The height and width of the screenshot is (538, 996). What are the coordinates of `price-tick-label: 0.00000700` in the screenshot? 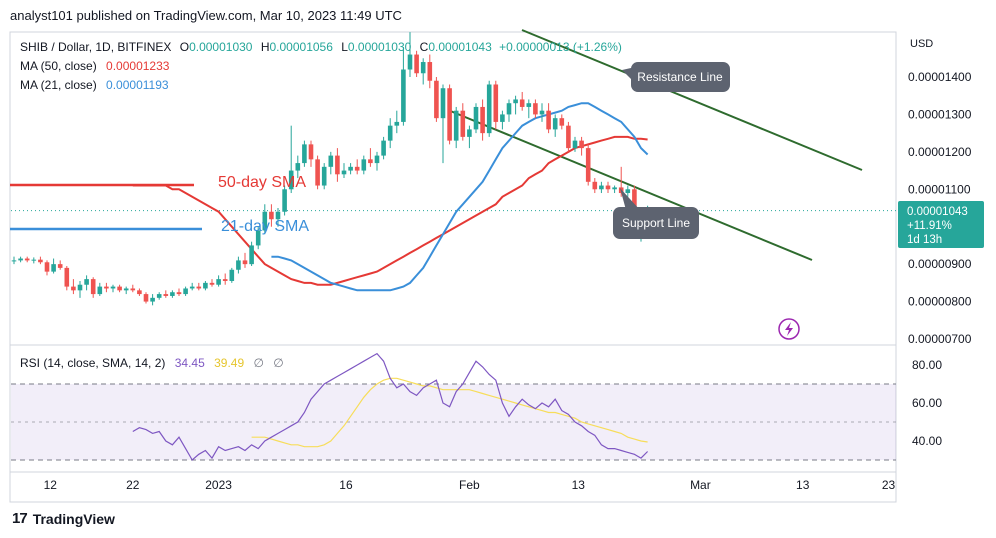 It's located at (940, 339).